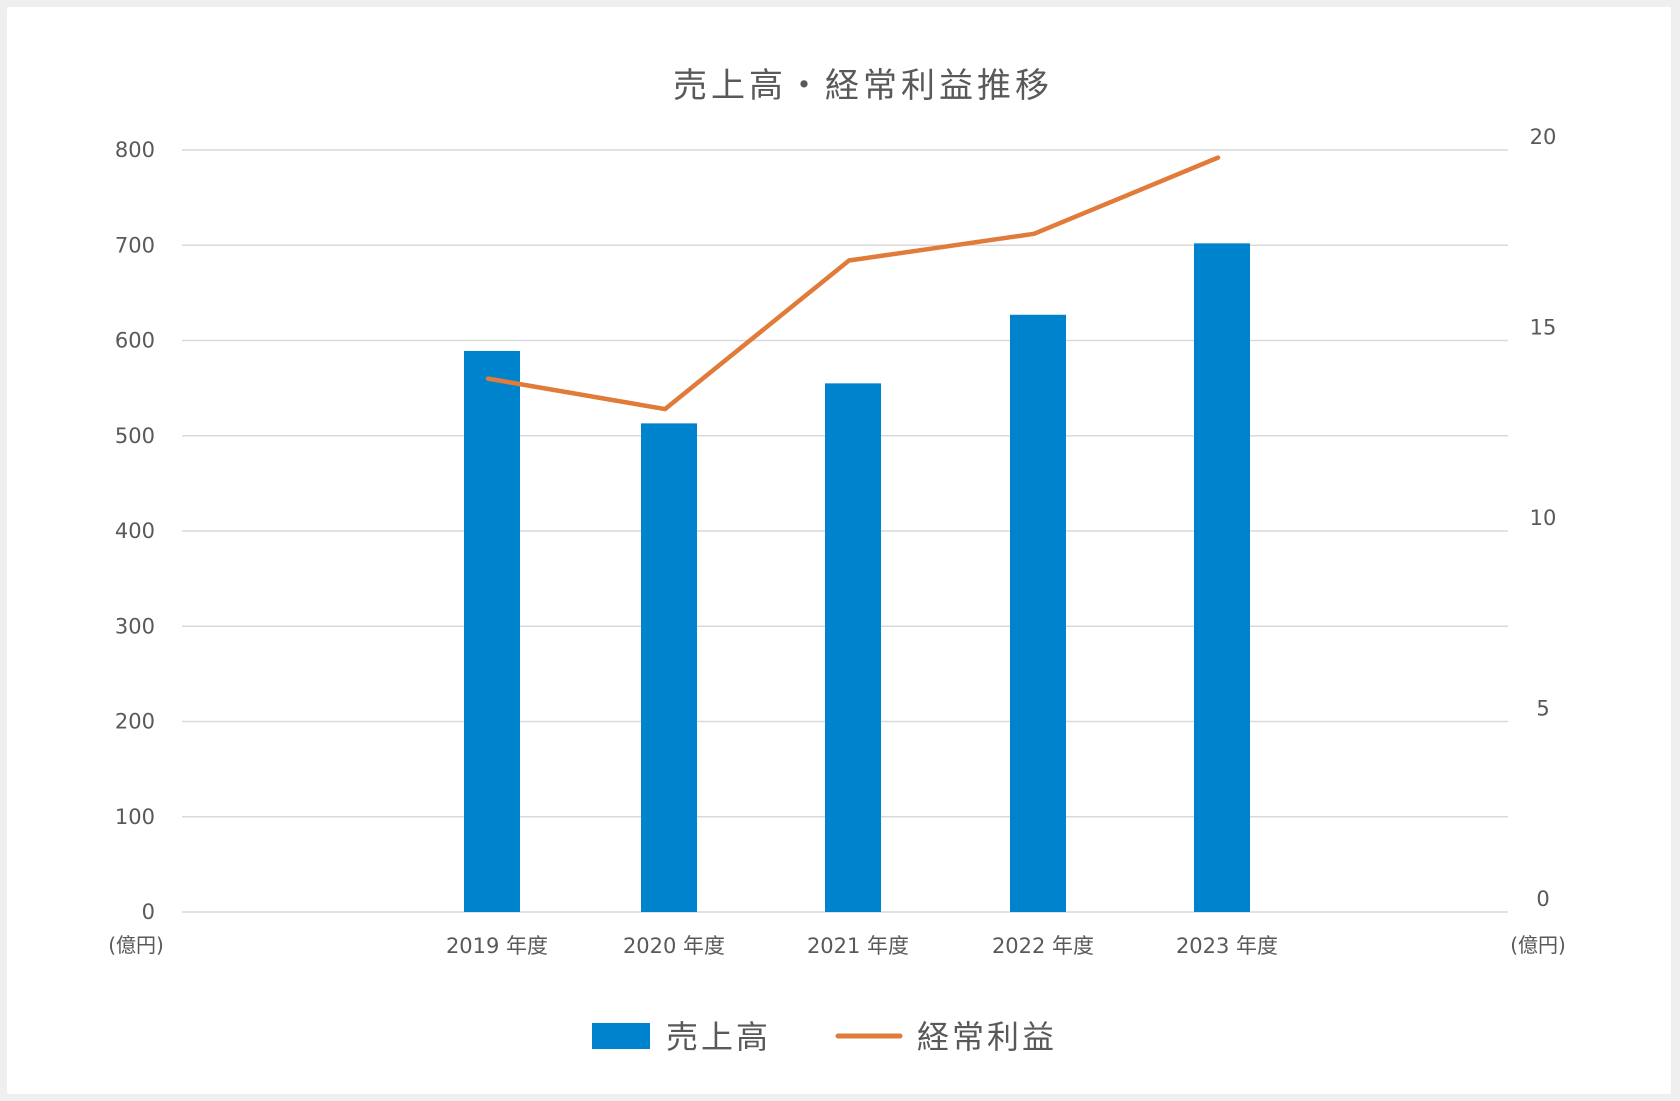  I want to click on left-tick-label: 400, so click(135, 531).